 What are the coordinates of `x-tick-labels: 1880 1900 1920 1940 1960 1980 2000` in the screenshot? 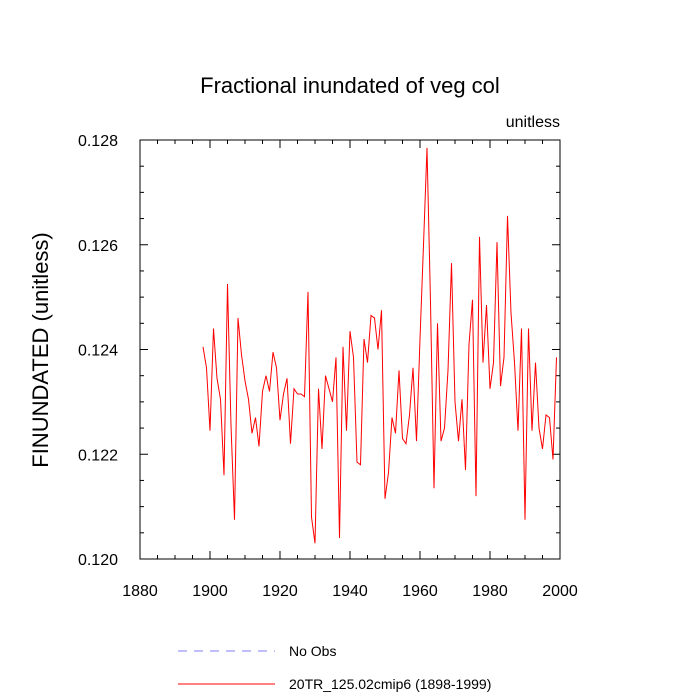 It's located at (350, 591).